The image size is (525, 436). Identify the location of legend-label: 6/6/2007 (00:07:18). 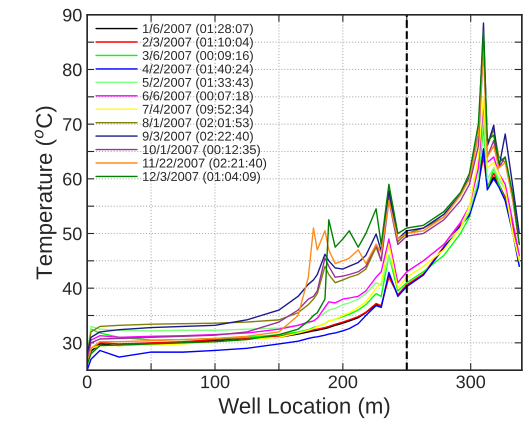
(197, 96).